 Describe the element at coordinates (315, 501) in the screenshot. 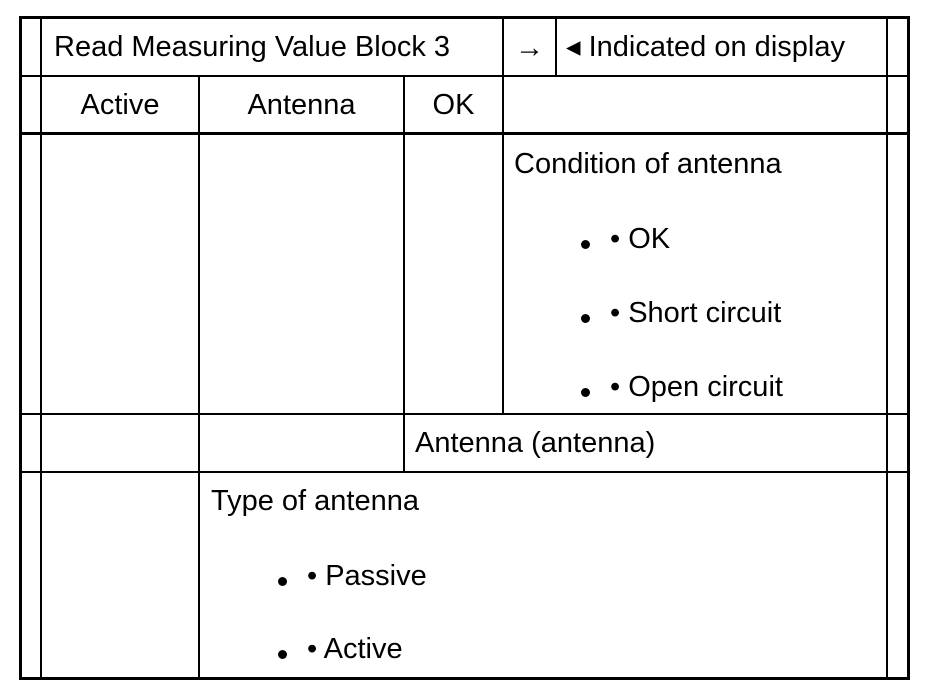

I see `type-heading: Type of antenna` at that location.